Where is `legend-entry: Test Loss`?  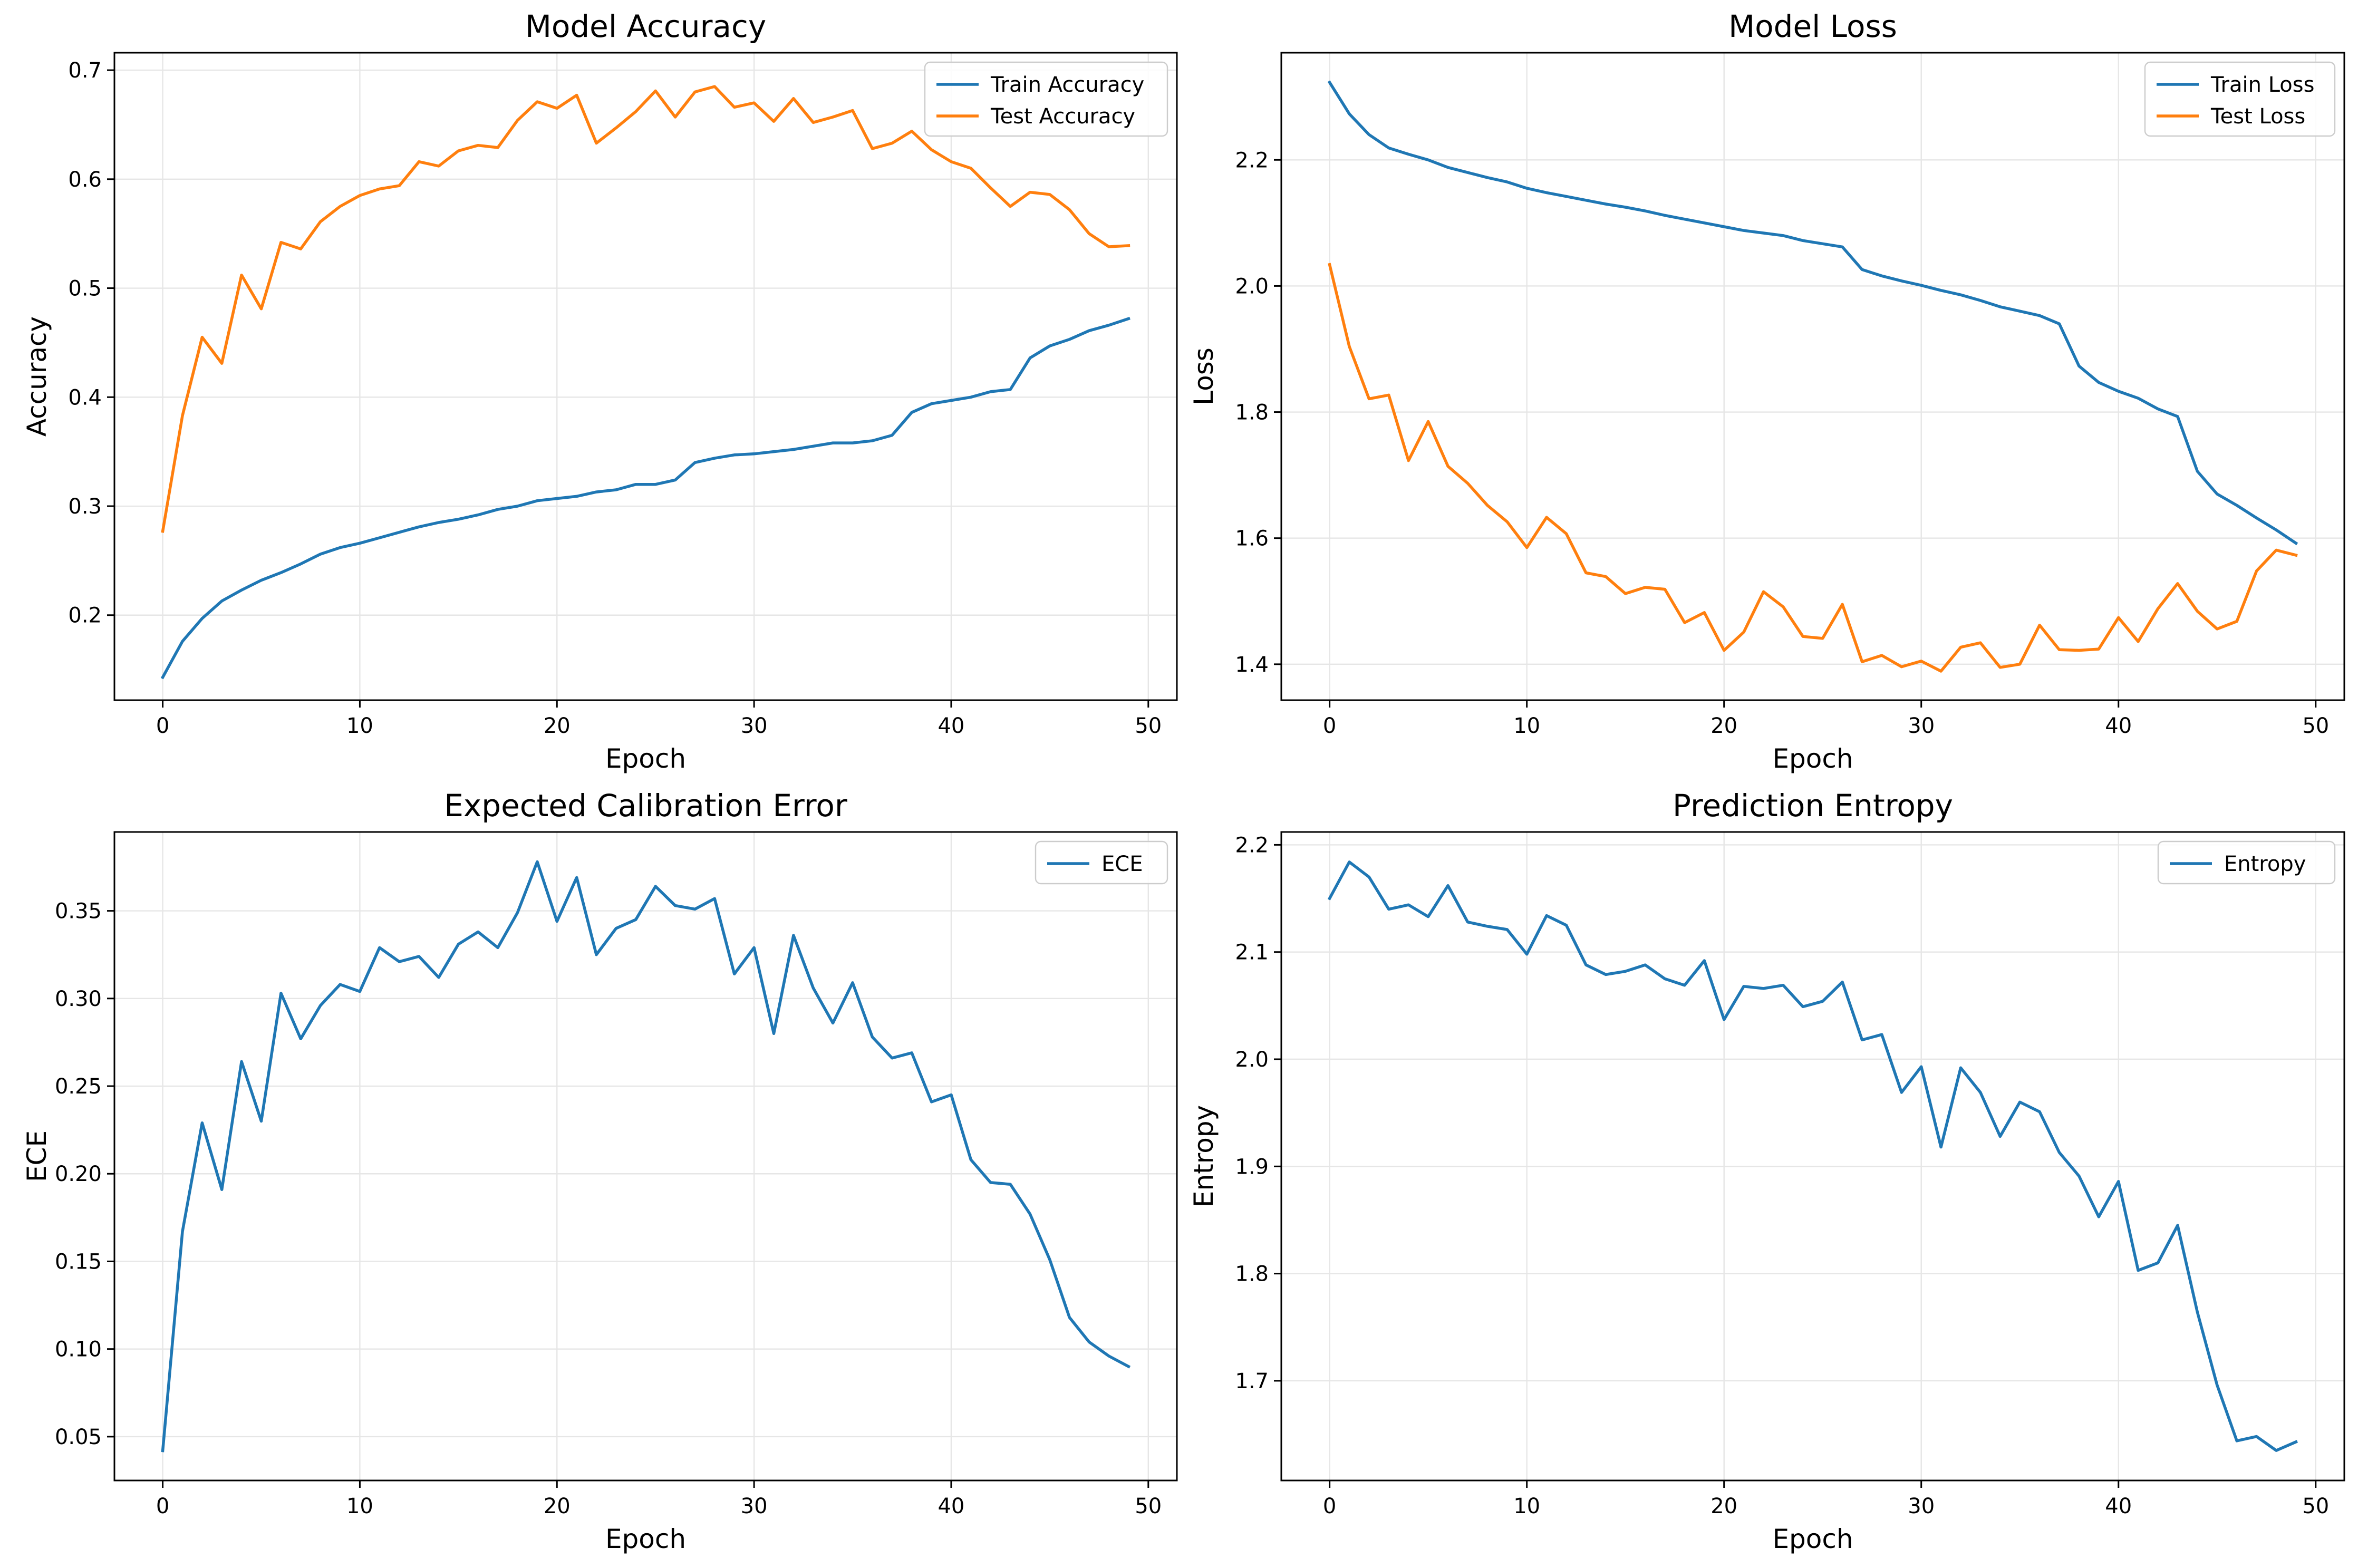
legend-entry: Test Loss is located at coordinates (2257, 116).